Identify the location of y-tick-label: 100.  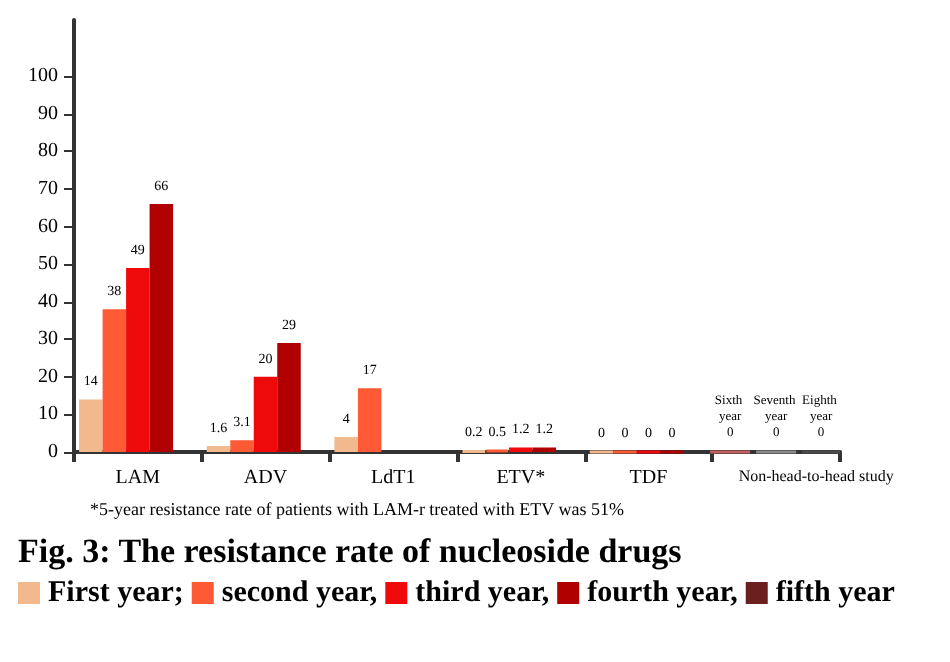
(43, 76).